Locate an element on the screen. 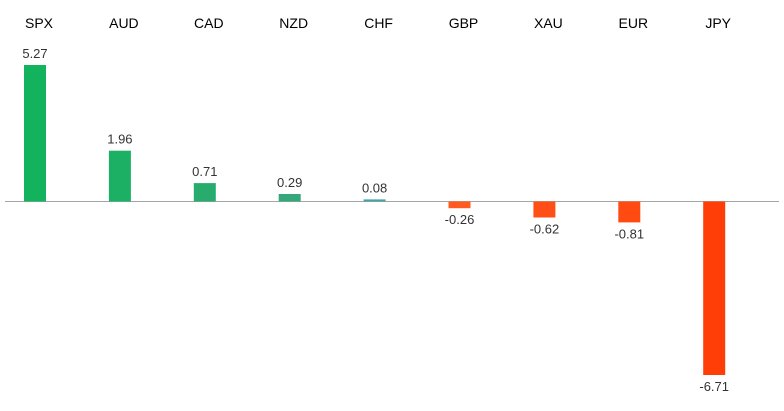 This screenshot has width=784, height=411. bar-gbp is located at coordinates (459, 205).